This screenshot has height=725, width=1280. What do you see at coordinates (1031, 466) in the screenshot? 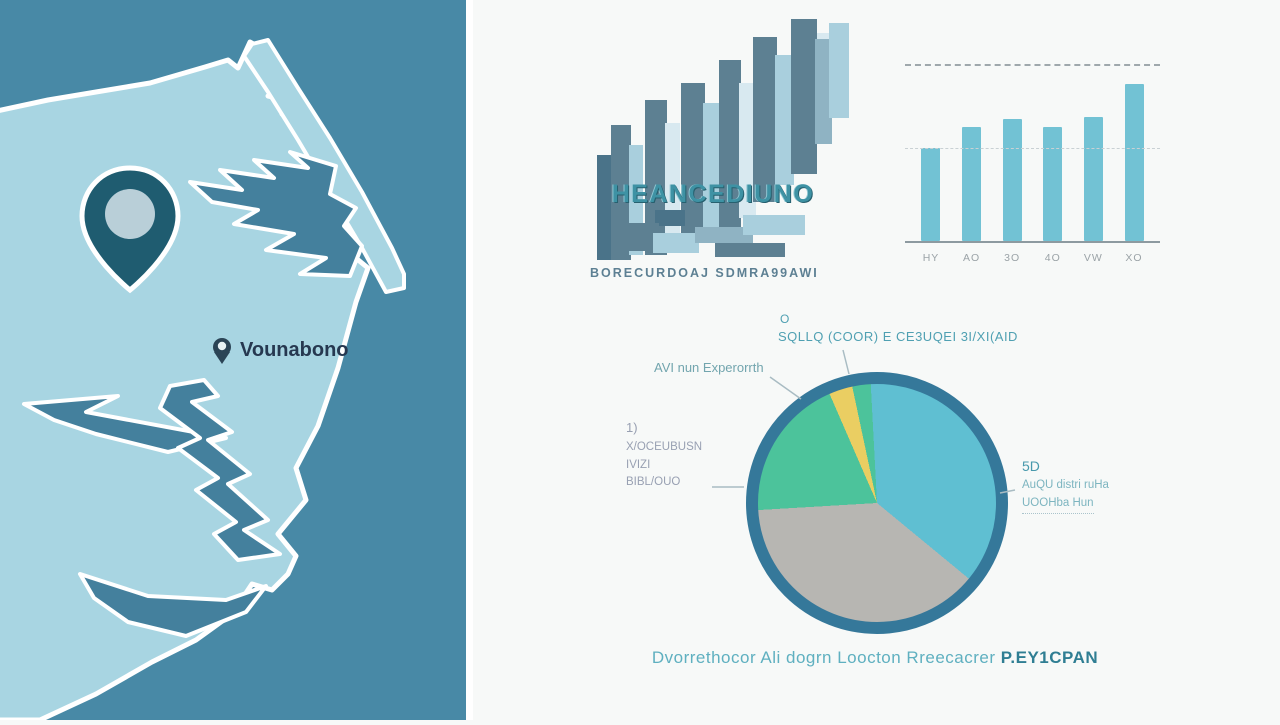
I see `pie-annotation-right-line1: 5D` at bounding box center [1031, 466].